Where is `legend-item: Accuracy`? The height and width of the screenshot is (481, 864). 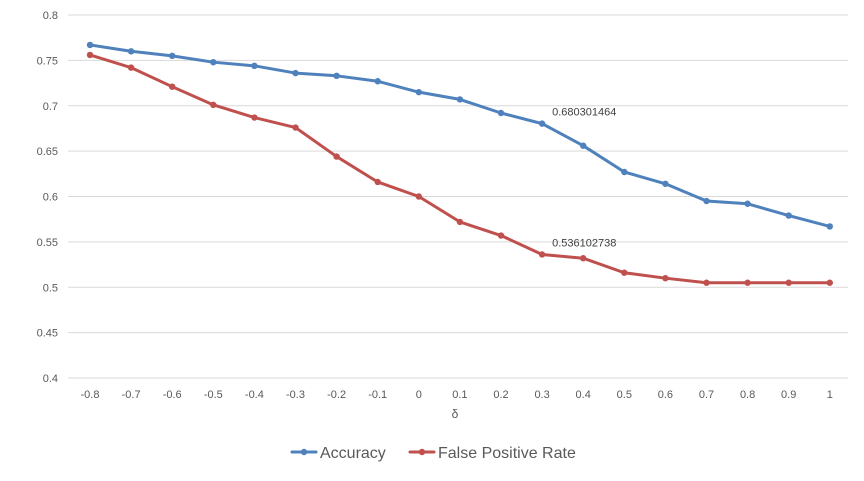
legend-item: Accuracy is located at coordinates (338, 453).